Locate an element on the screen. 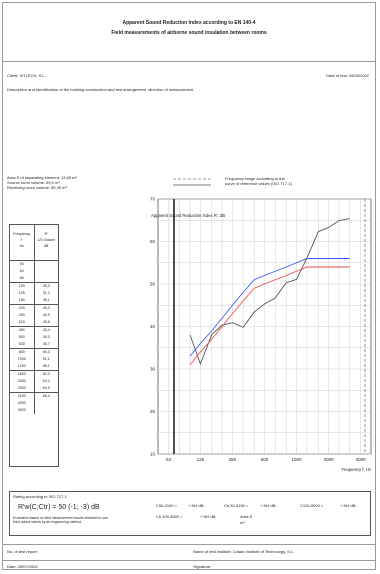 The width and height of the screenshot is (380, 574). table-row: 250 40,9 is located at coordinates (34, 315).